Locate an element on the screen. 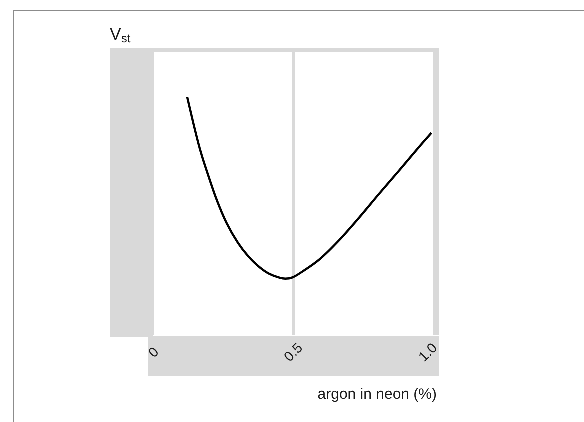 The width and height of the screenshot is (584, 422). x-tick-label: 1.0 is located at coordinates (427, 352).